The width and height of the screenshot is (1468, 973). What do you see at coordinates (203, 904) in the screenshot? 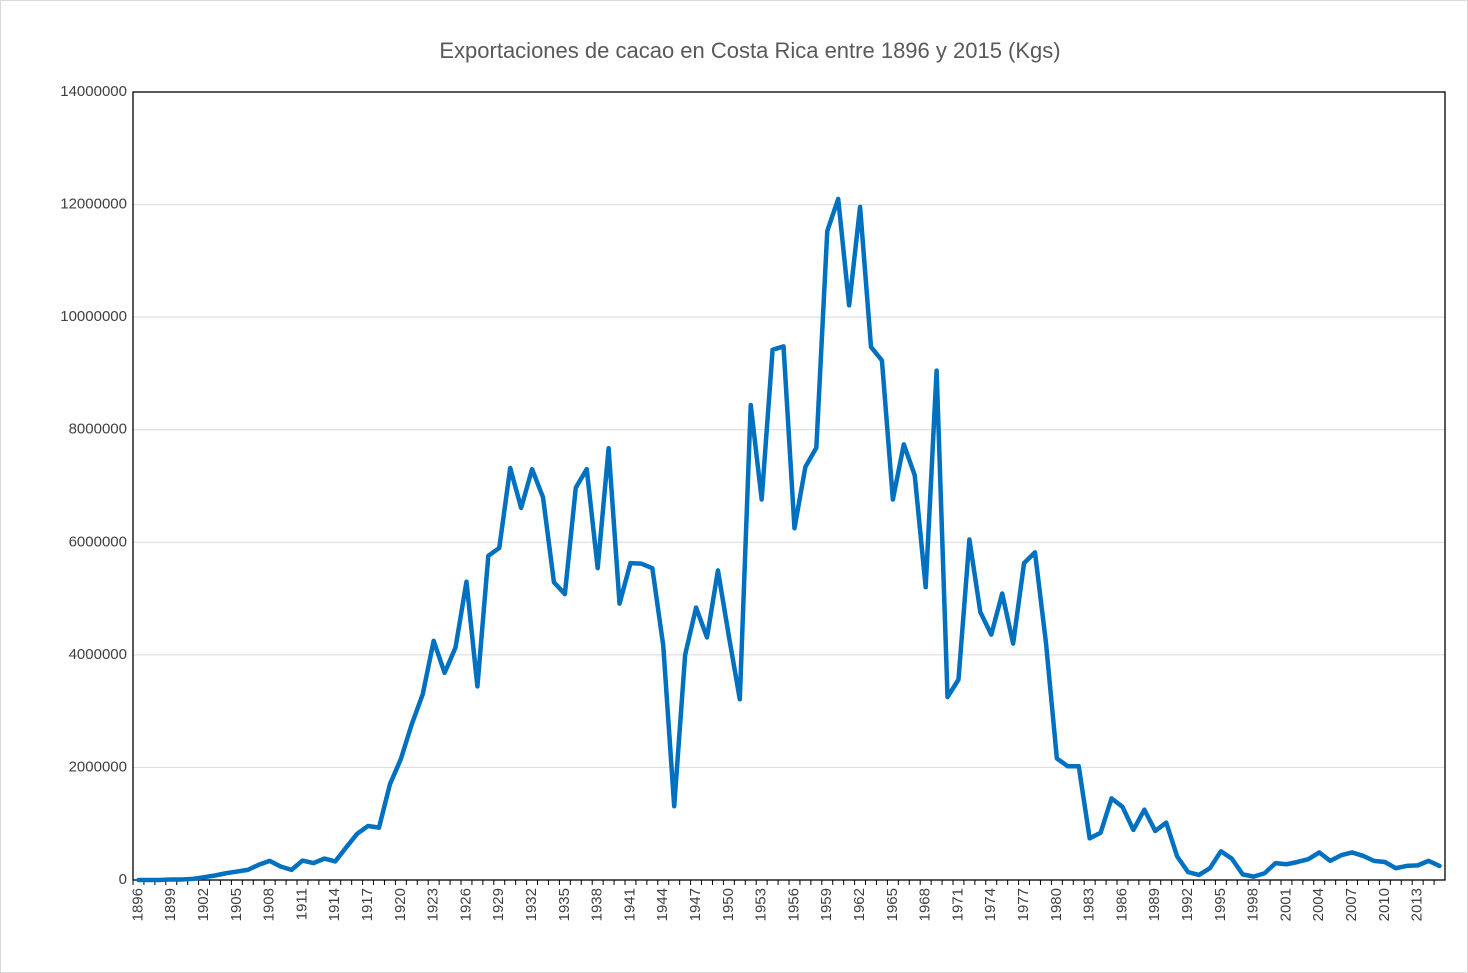
I see `x-tick-label: 1902` at bounding box center [203, 904].